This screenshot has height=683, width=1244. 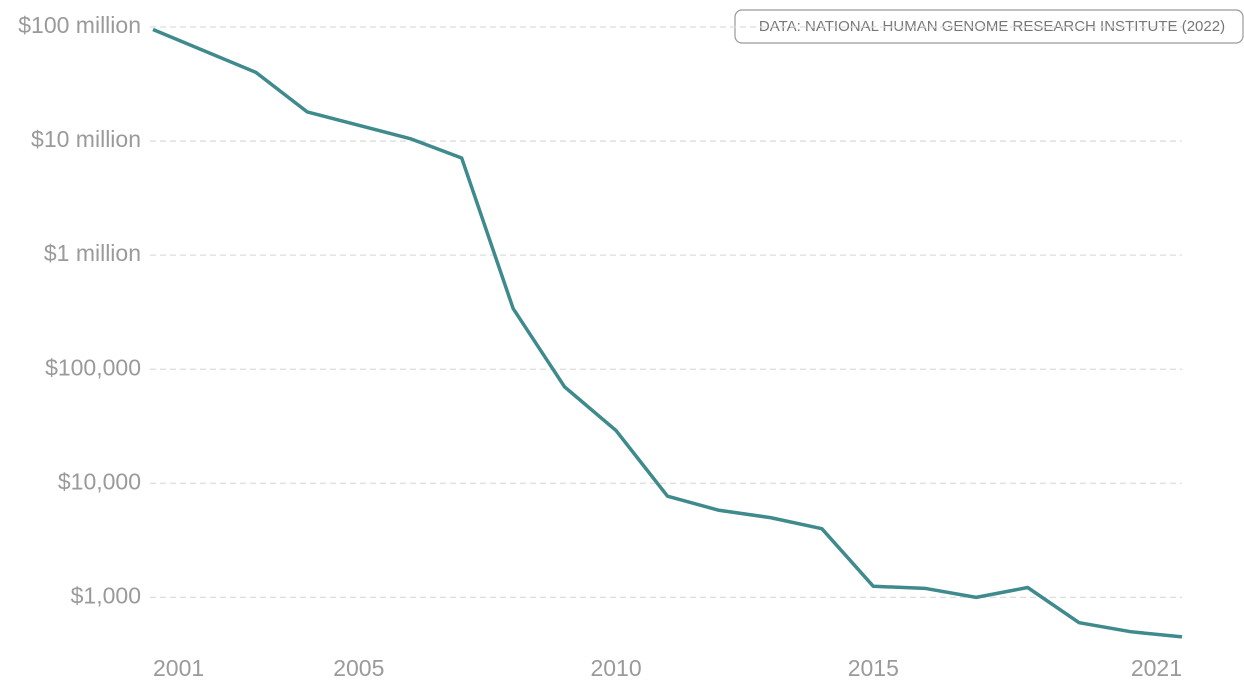 I want to click on y-tick-label: $1,000, so click(x=106, y=595).